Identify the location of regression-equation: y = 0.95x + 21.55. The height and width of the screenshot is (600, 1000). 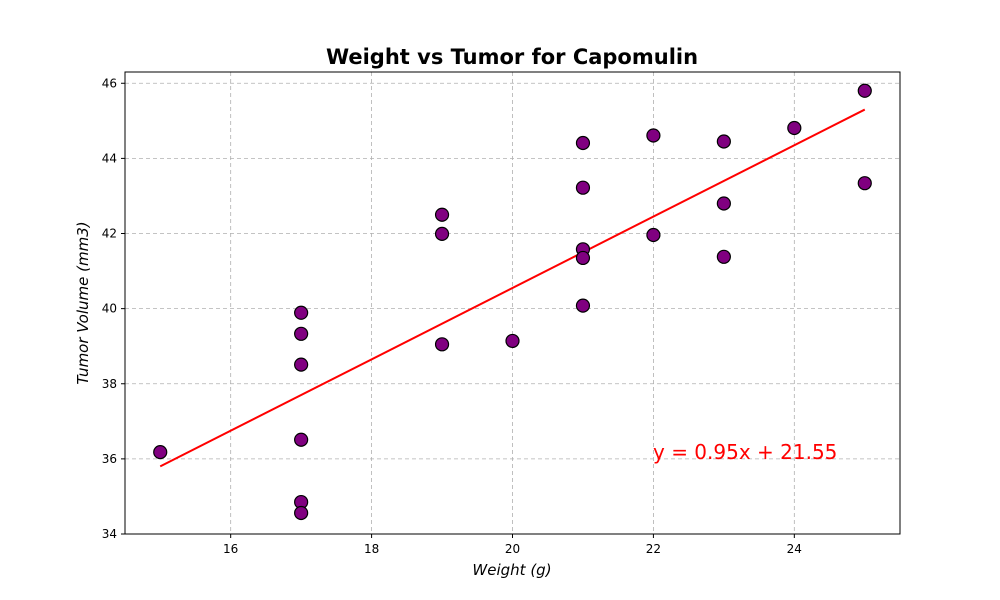
(745, 452).